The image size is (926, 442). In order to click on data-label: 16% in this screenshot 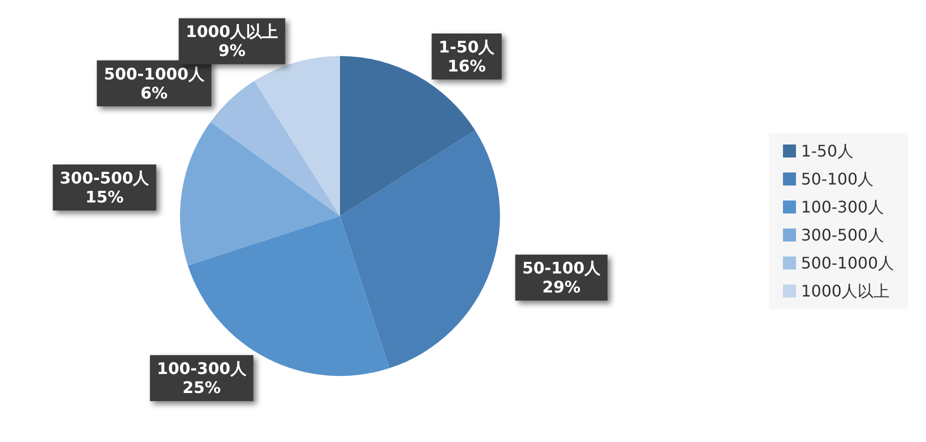, I will do `click(467, 66)`.